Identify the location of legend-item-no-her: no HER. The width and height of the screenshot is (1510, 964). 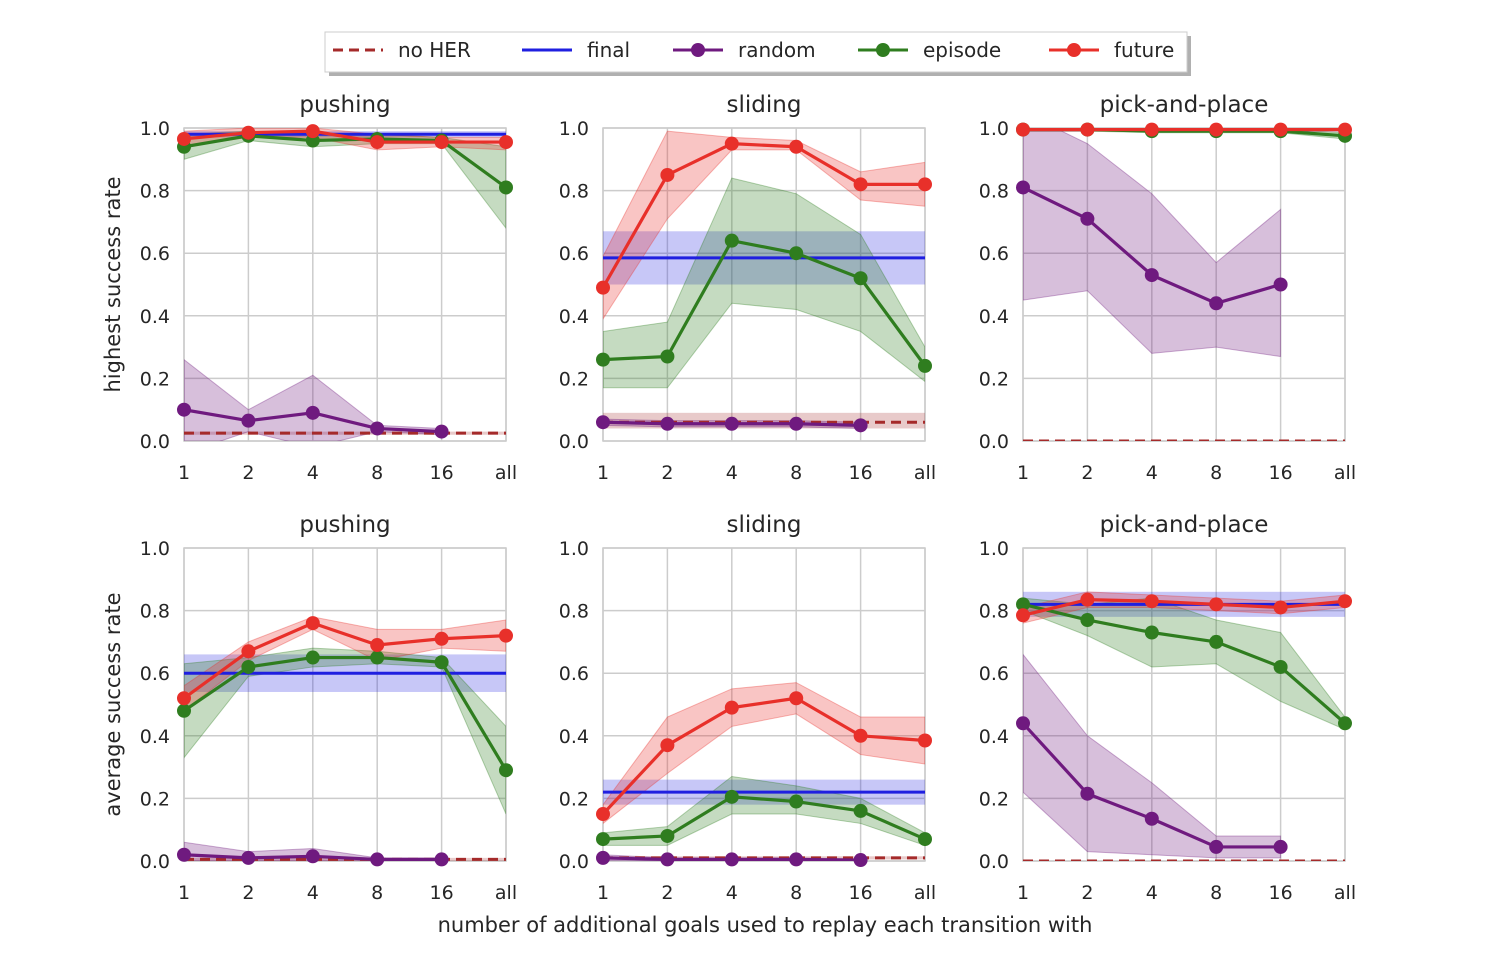
(402, 50).